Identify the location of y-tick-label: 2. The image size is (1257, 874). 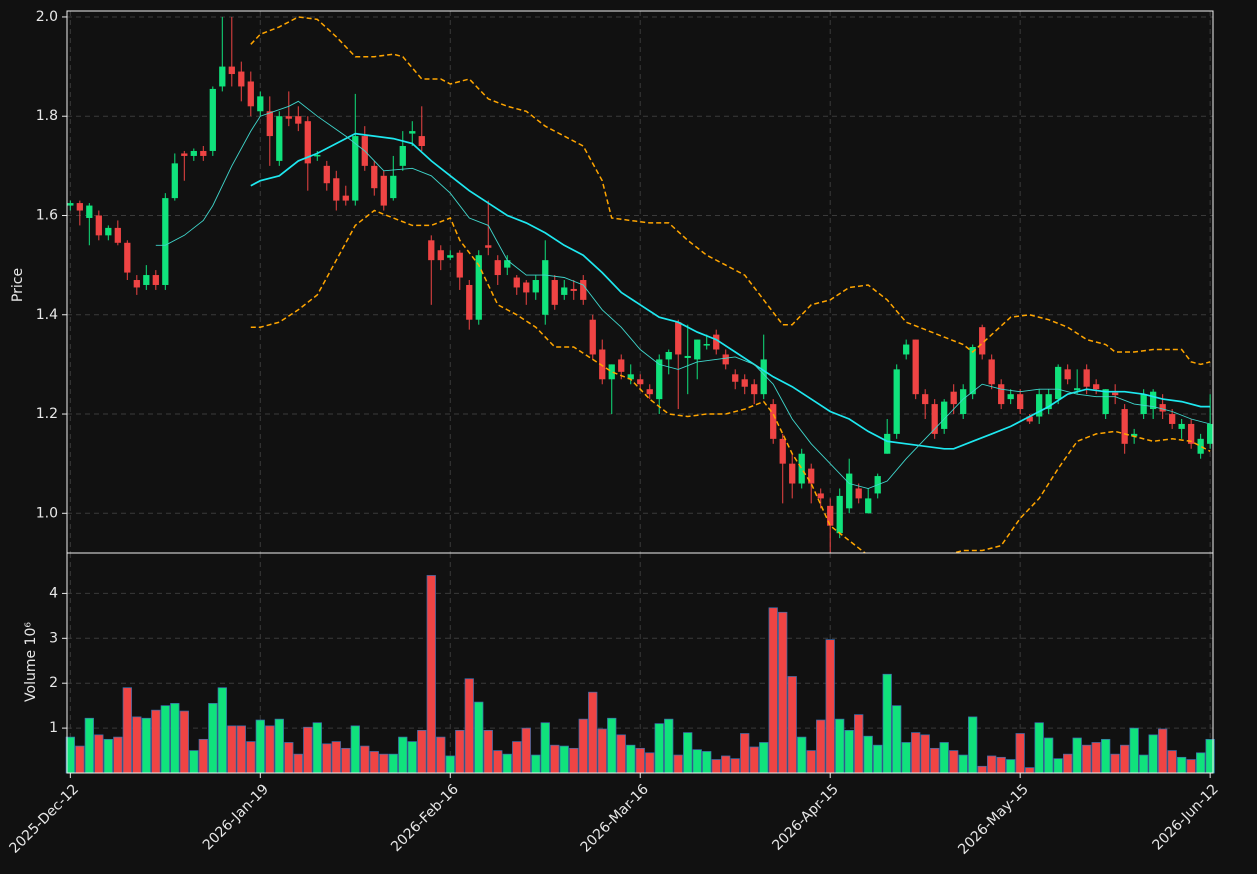
(53, 683).